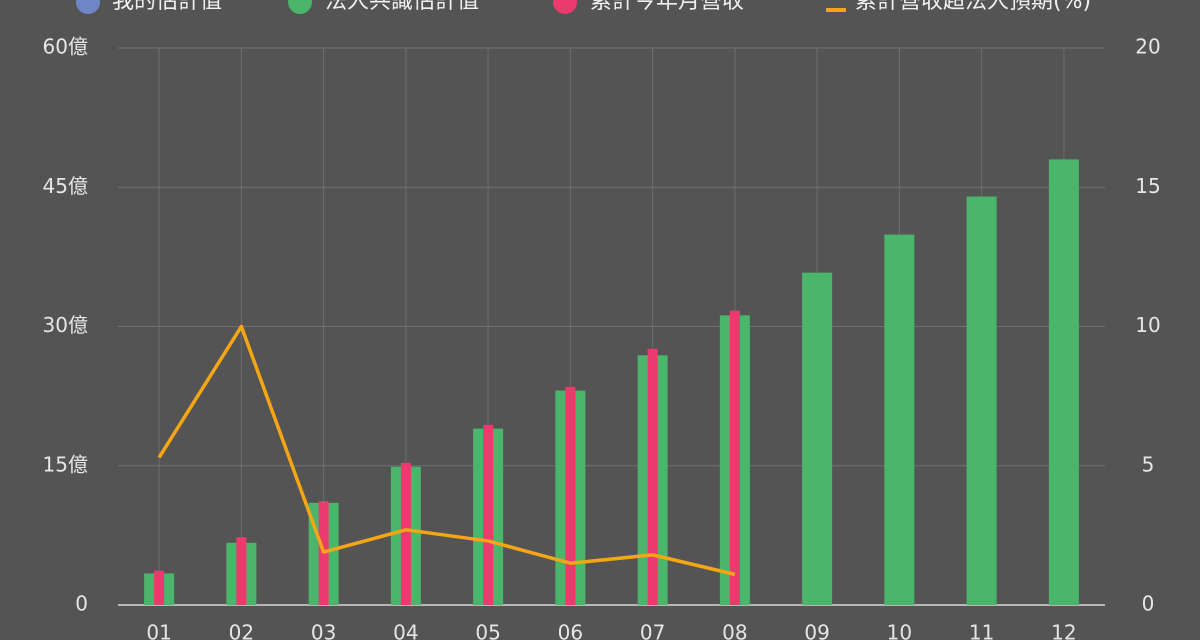 This screenshot has width=1200, height=640. I want to click on x-tick-label: 09, so click(816, 630).